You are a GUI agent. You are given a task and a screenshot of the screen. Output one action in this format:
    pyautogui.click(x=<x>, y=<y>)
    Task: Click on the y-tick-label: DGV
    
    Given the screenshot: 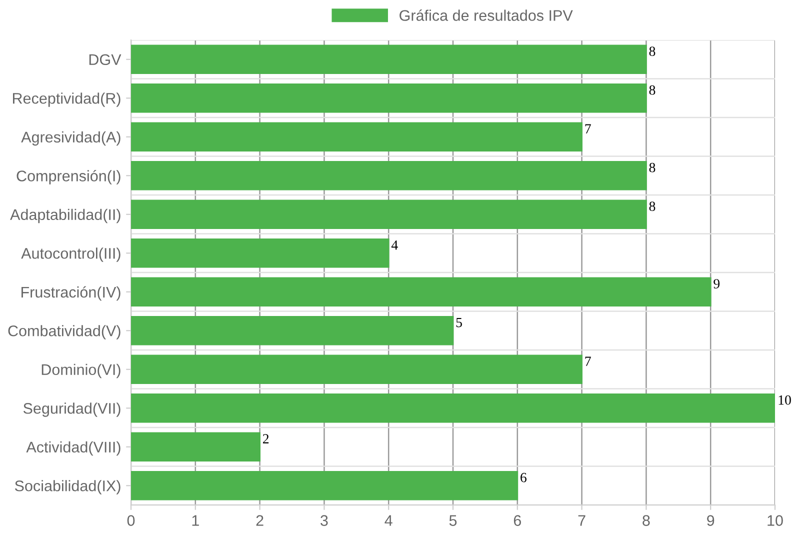 What is the action you would take?
    pyautogui.click(x=105, y=60)
    